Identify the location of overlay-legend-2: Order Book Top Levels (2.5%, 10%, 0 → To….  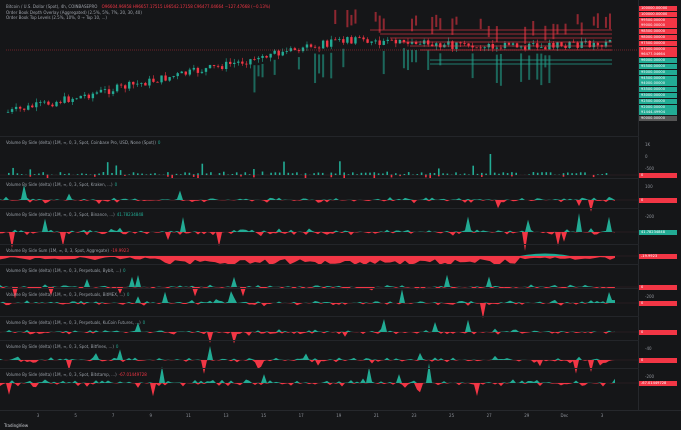
(56, 17).